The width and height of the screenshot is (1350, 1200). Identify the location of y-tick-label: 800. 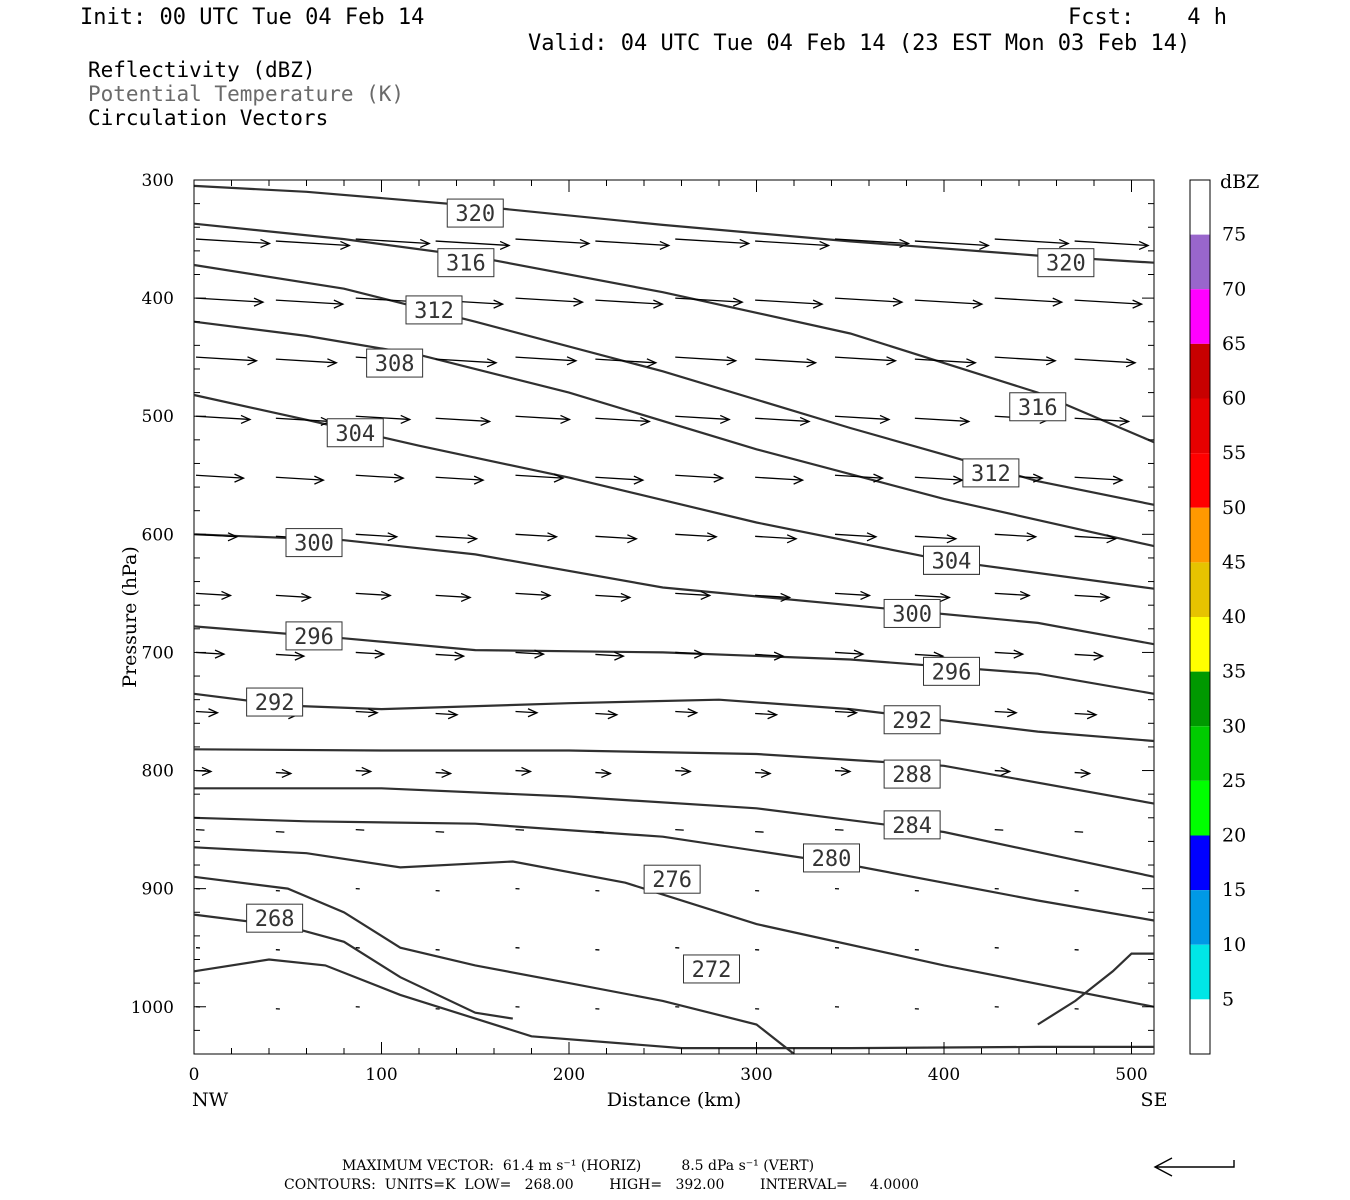
(158, 772).